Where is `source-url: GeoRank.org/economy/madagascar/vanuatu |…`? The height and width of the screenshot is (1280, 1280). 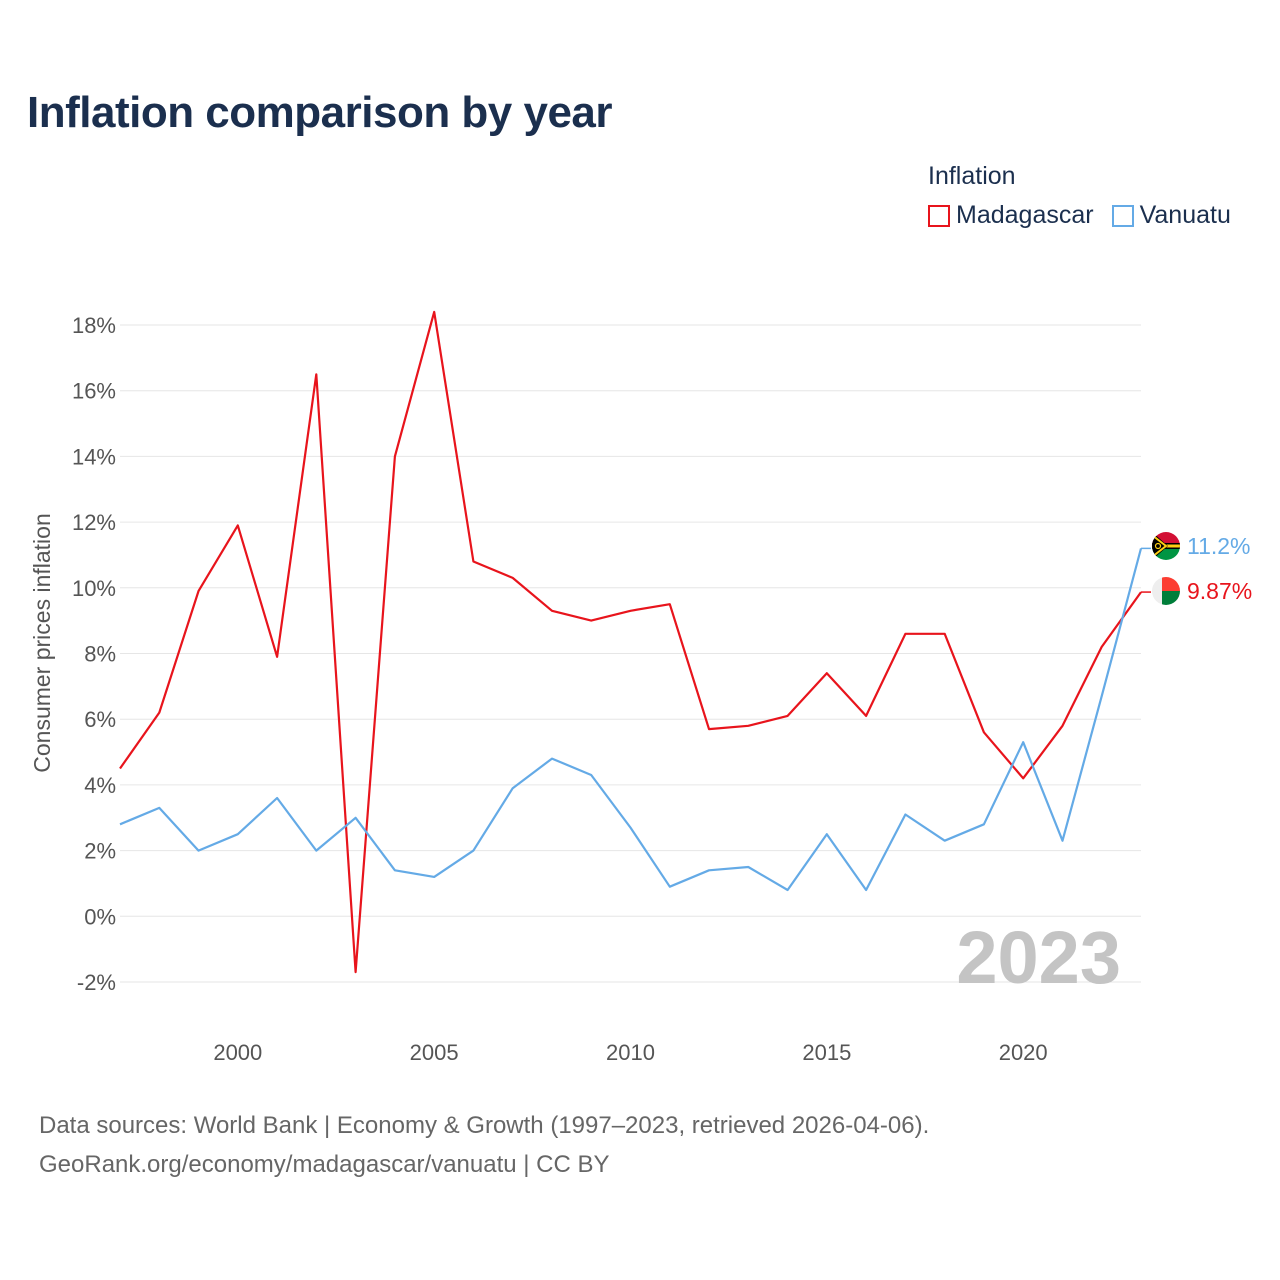
source-url: GeoRank.org/economy/madagascar/vanuatu |… is located at coordinates (324, 1164).